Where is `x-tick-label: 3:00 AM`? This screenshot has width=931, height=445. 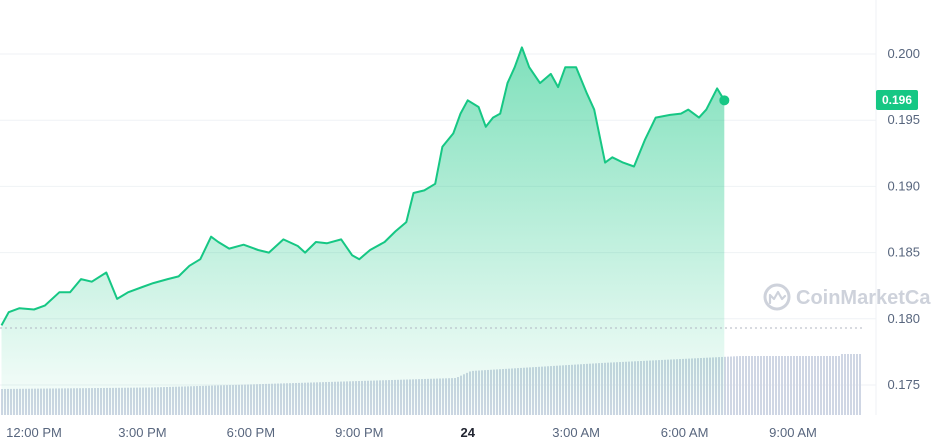 x-tick-label: 3:00 AM is located at coordinates (576, 432).